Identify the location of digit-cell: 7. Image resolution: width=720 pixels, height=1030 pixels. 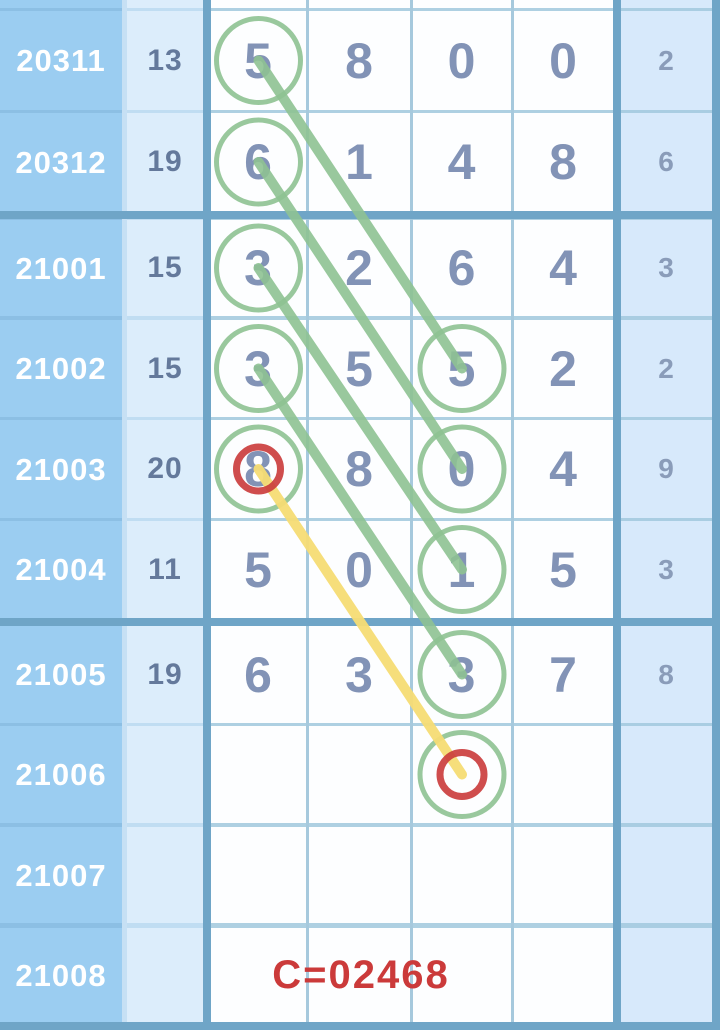
(563, 674).